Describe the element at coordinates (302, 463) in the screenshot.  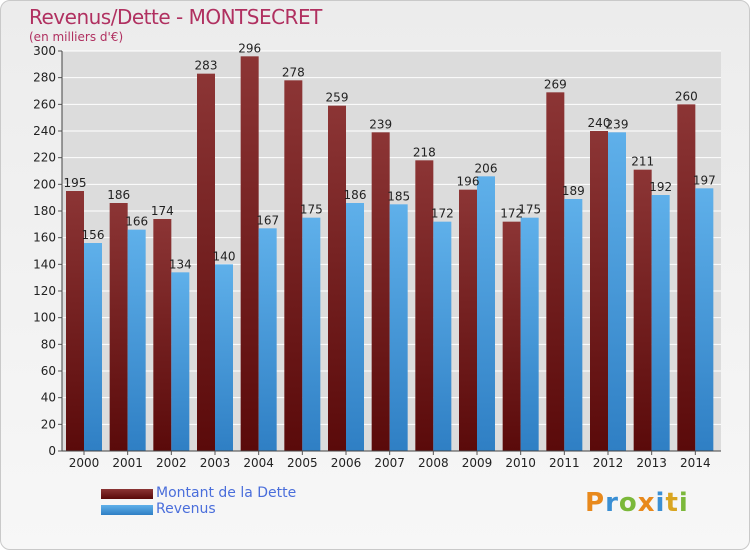
I see `x-tick-label: 2005` at that location.